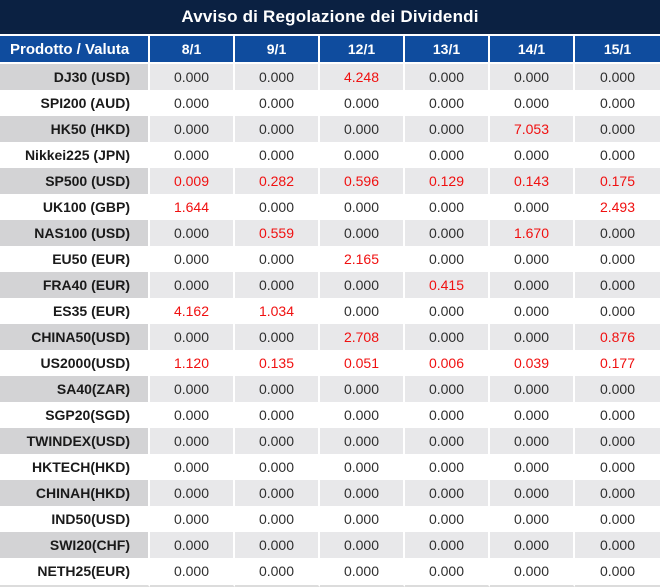  I want to click on column-header-date-5: 14/1, so click(532, 50).